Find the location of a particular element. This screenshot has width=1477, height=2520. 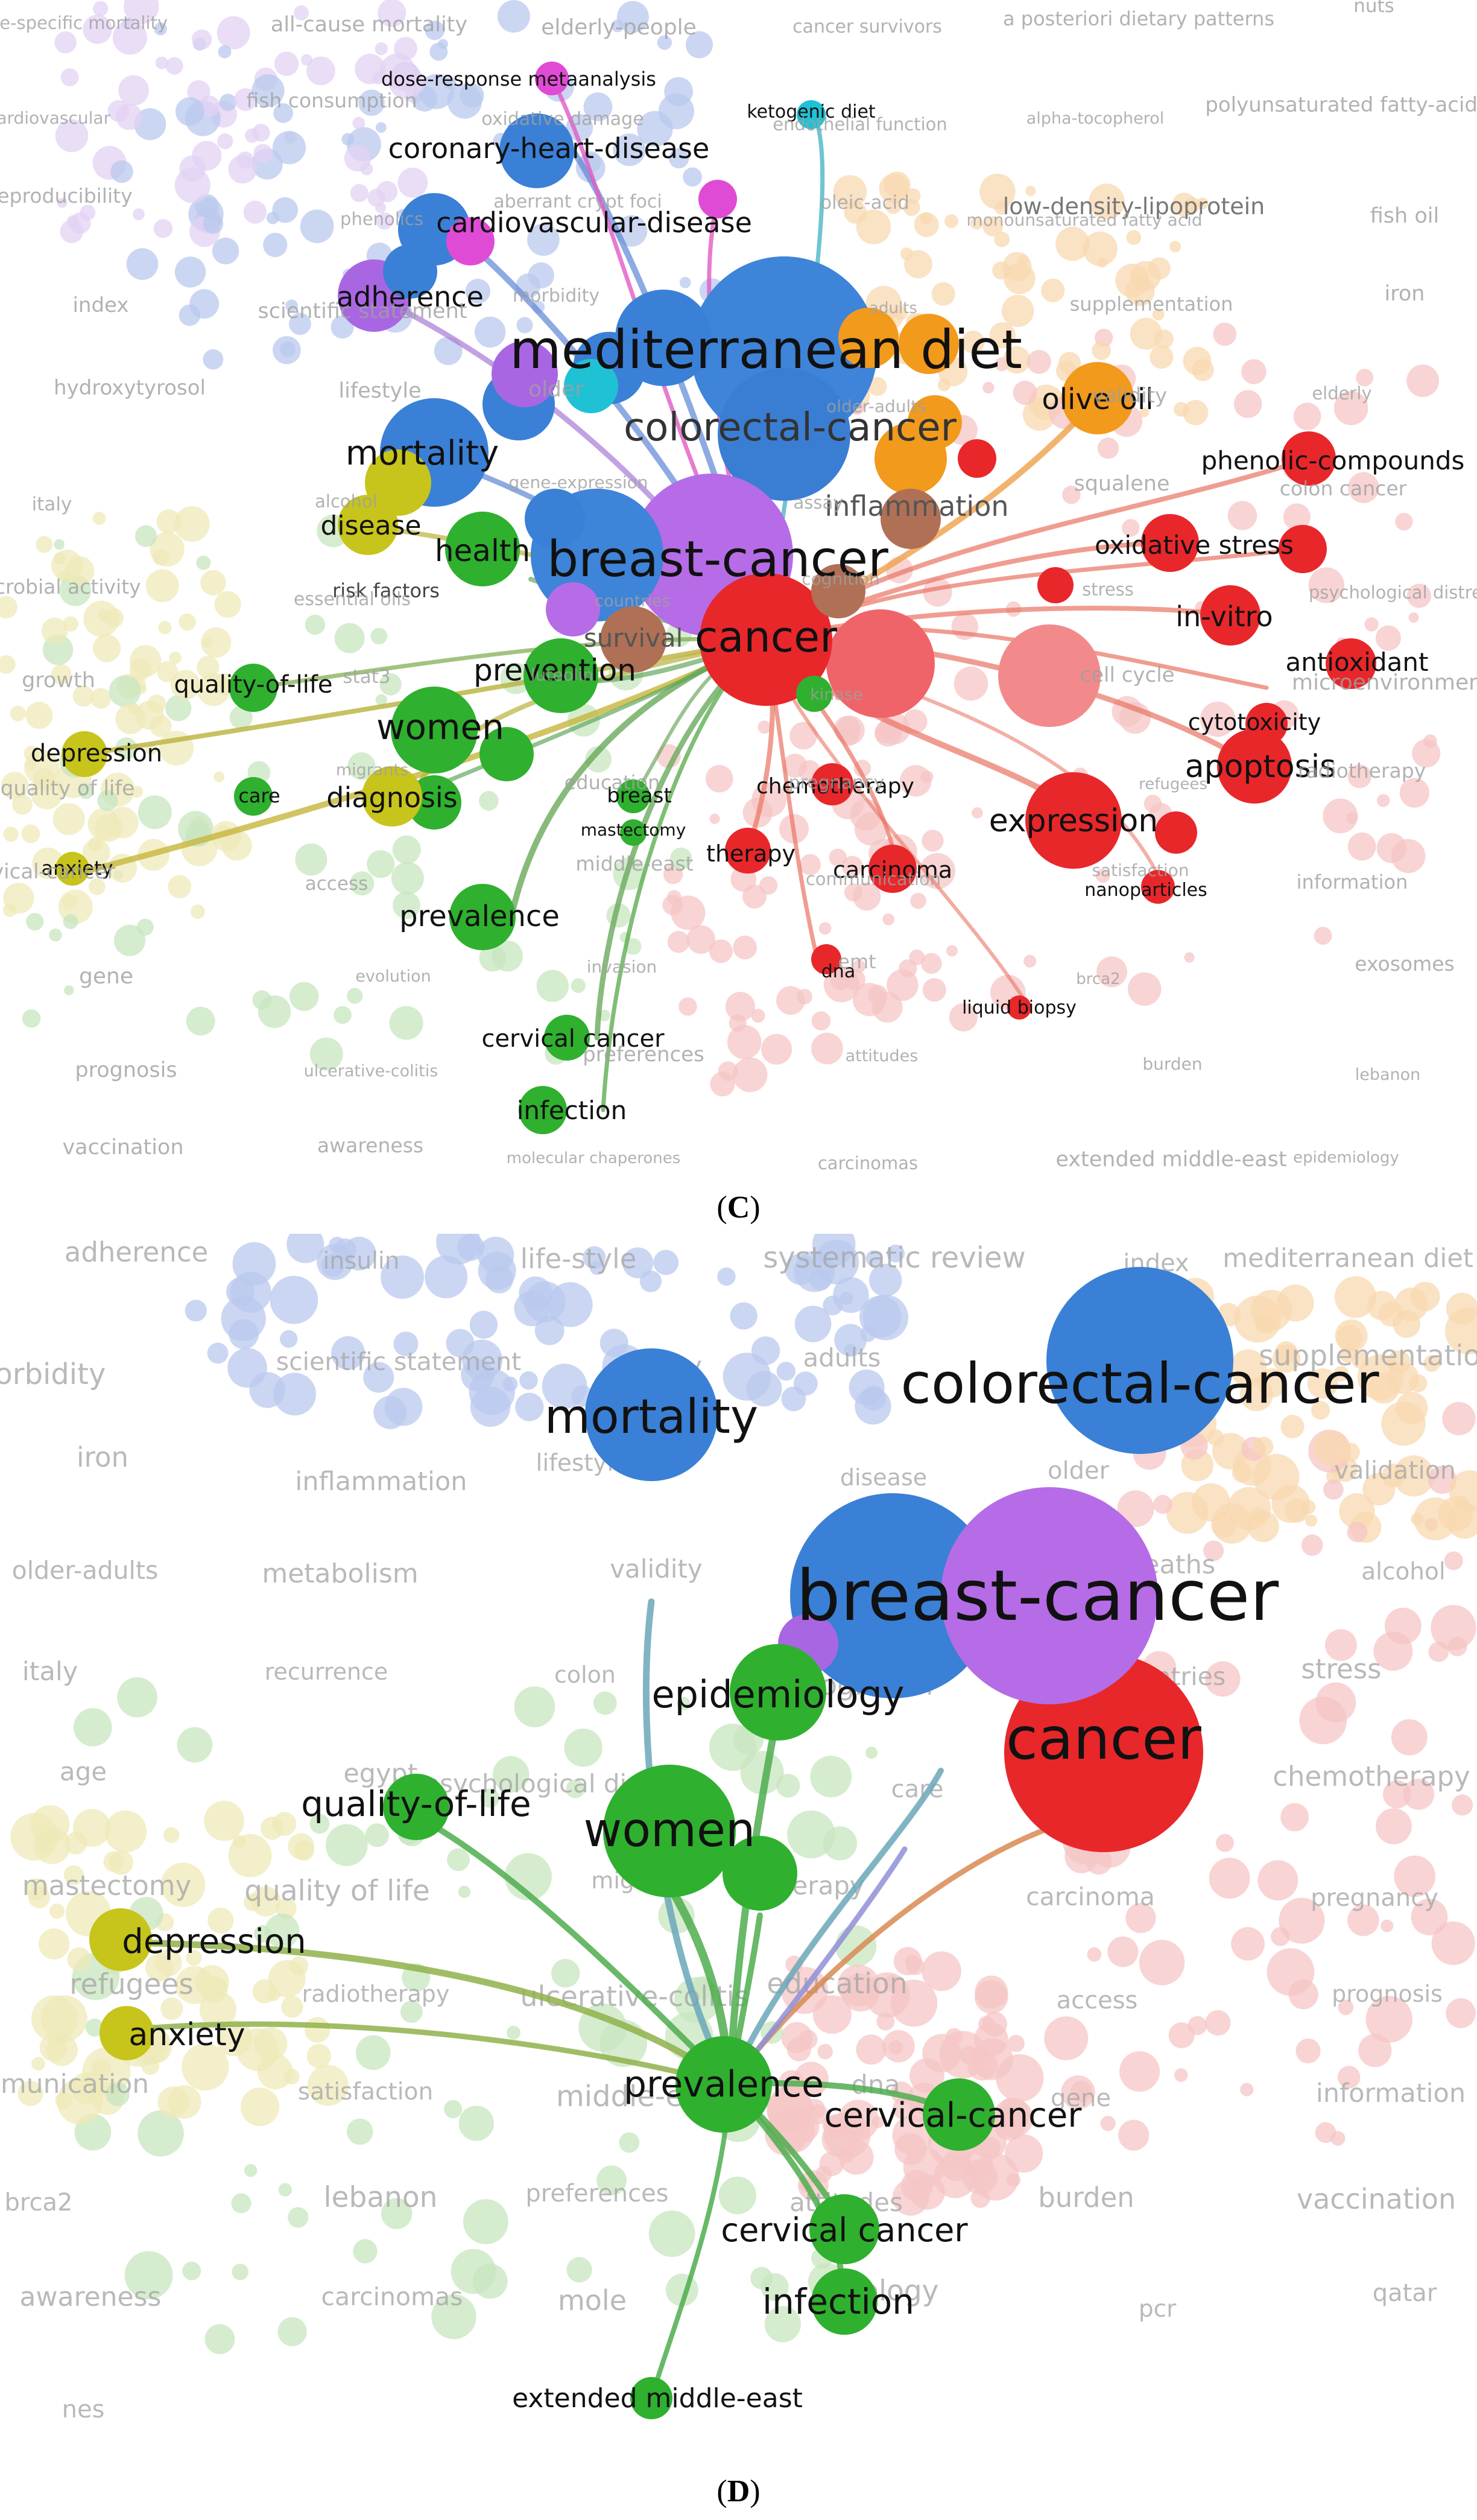

node-apoptosis is located at coordinates (1254, 766).